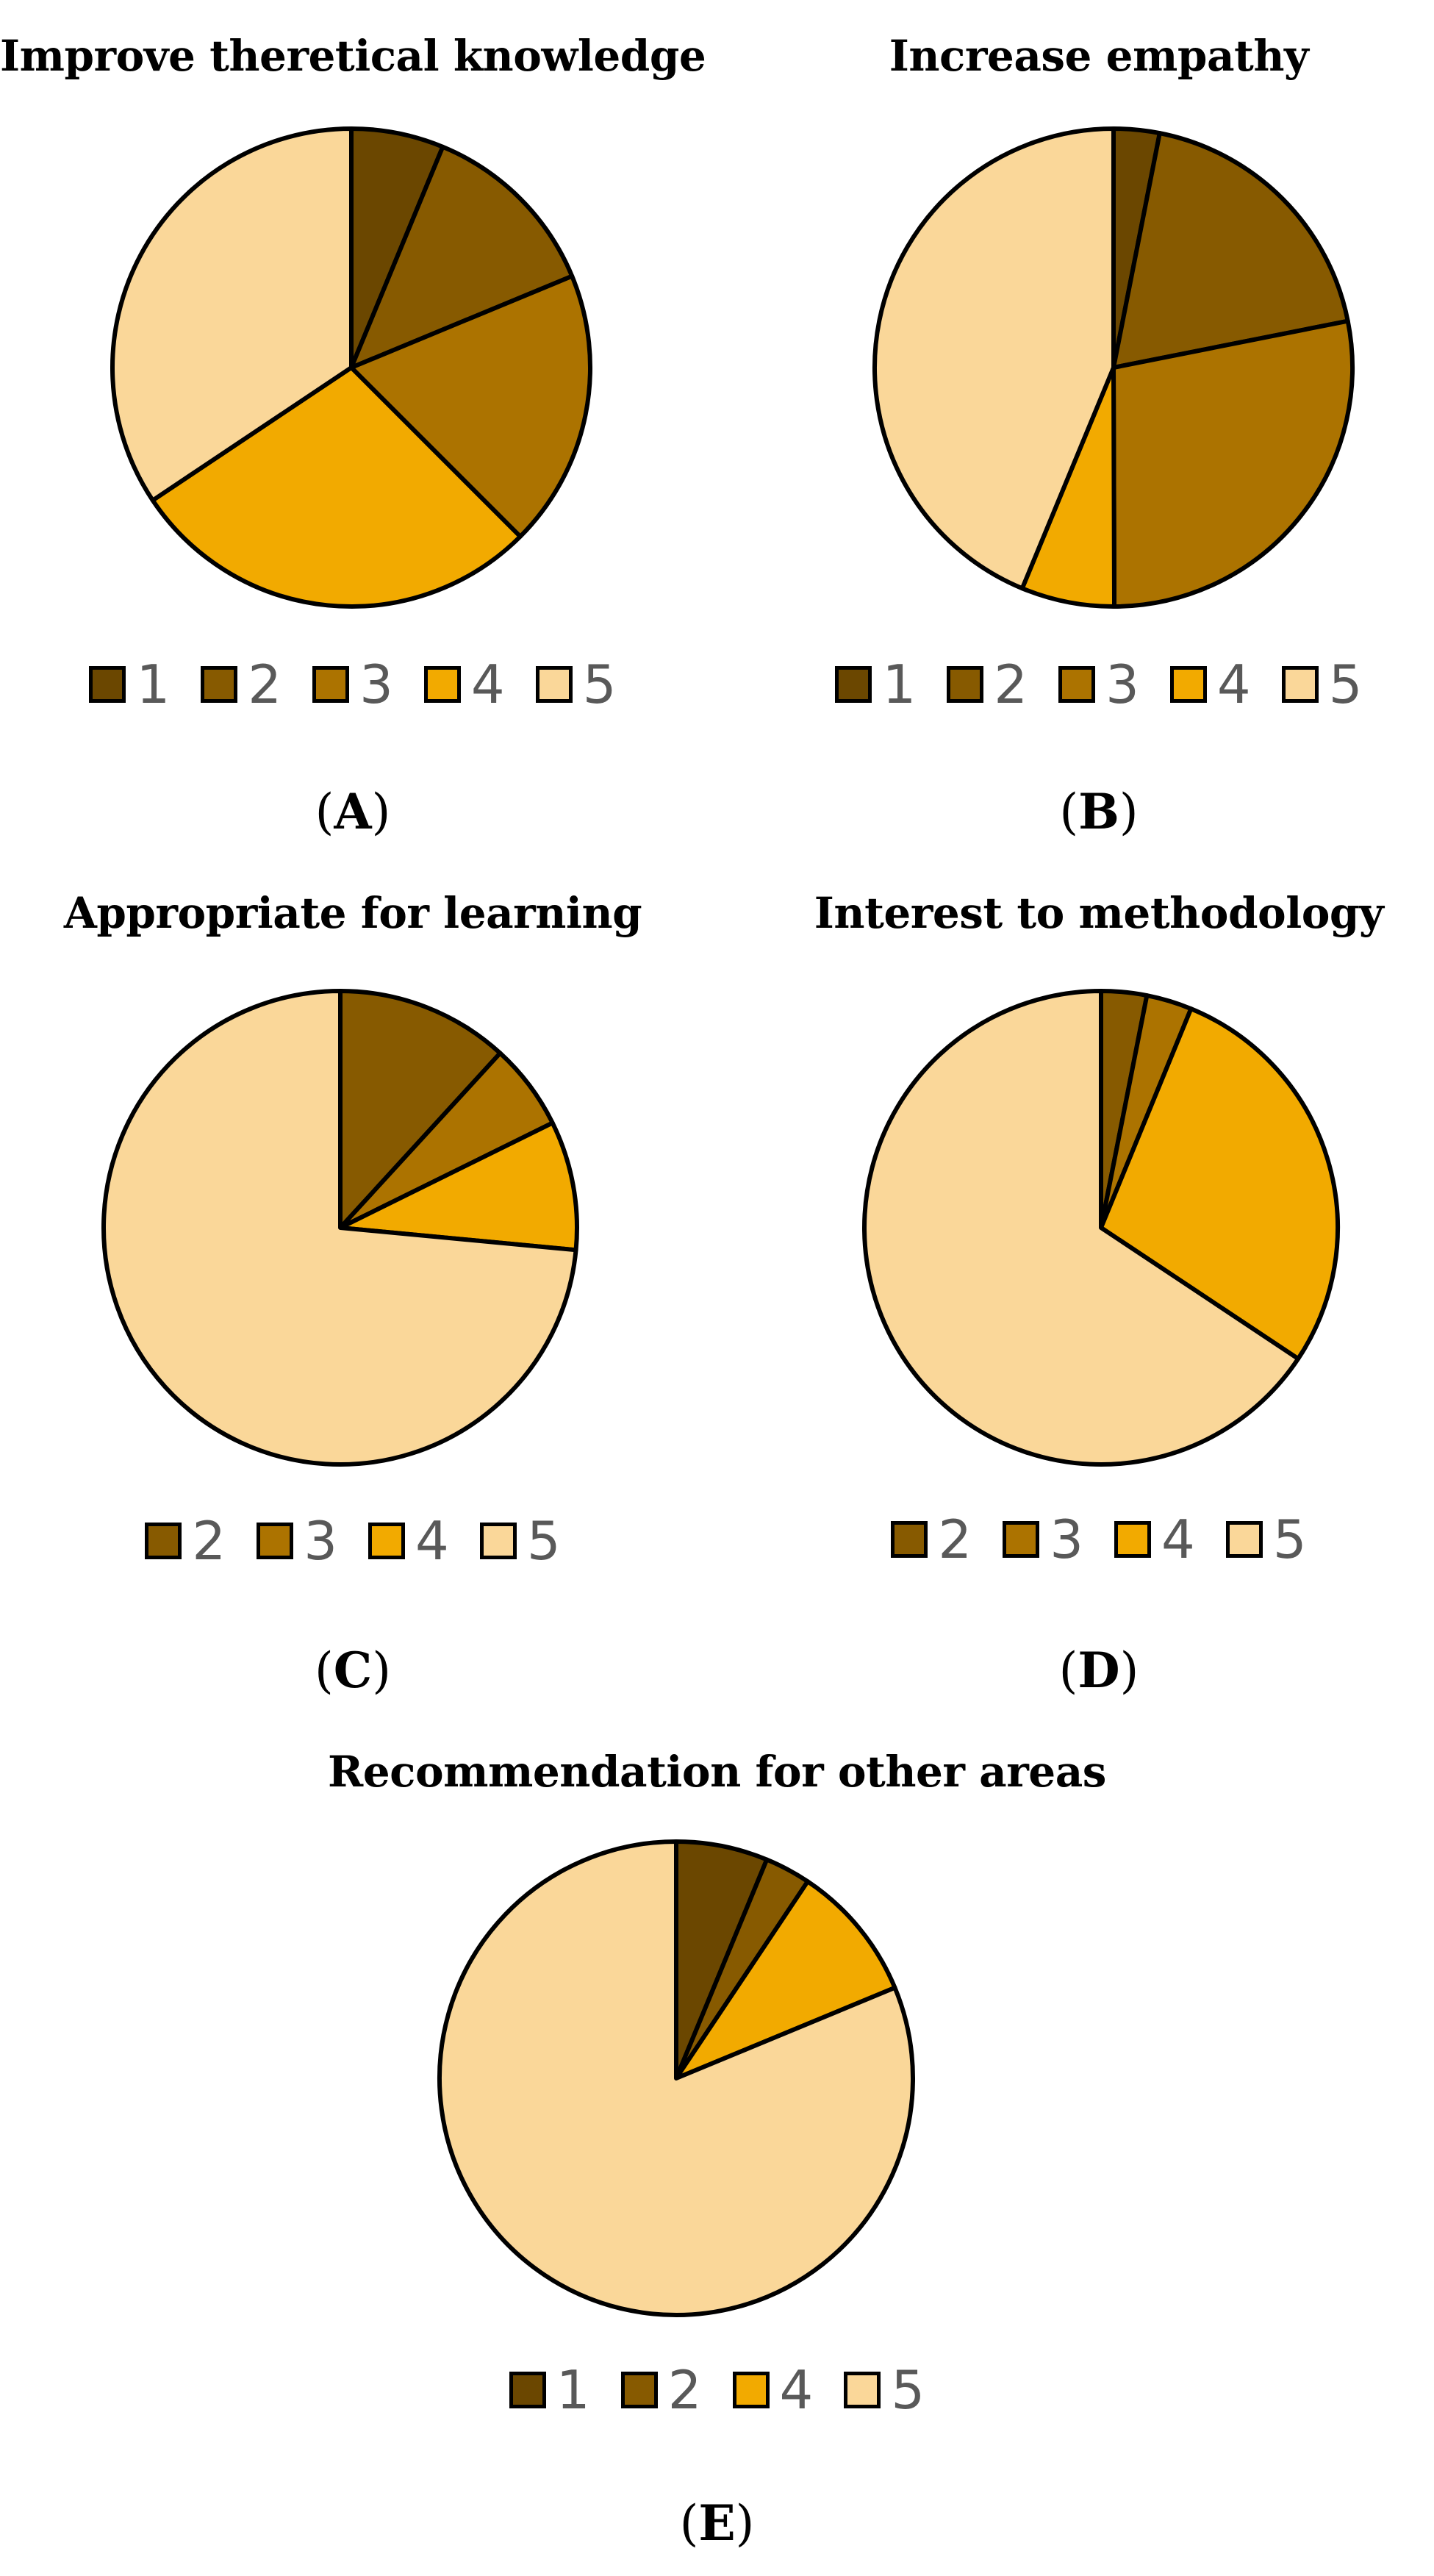 This screenshot has height=2576, width=1434. What do you see at coordinates (1099, 913) in the screenshot?
I see `pie-title: Interest to methodology` at bounding box center [1099, 913].